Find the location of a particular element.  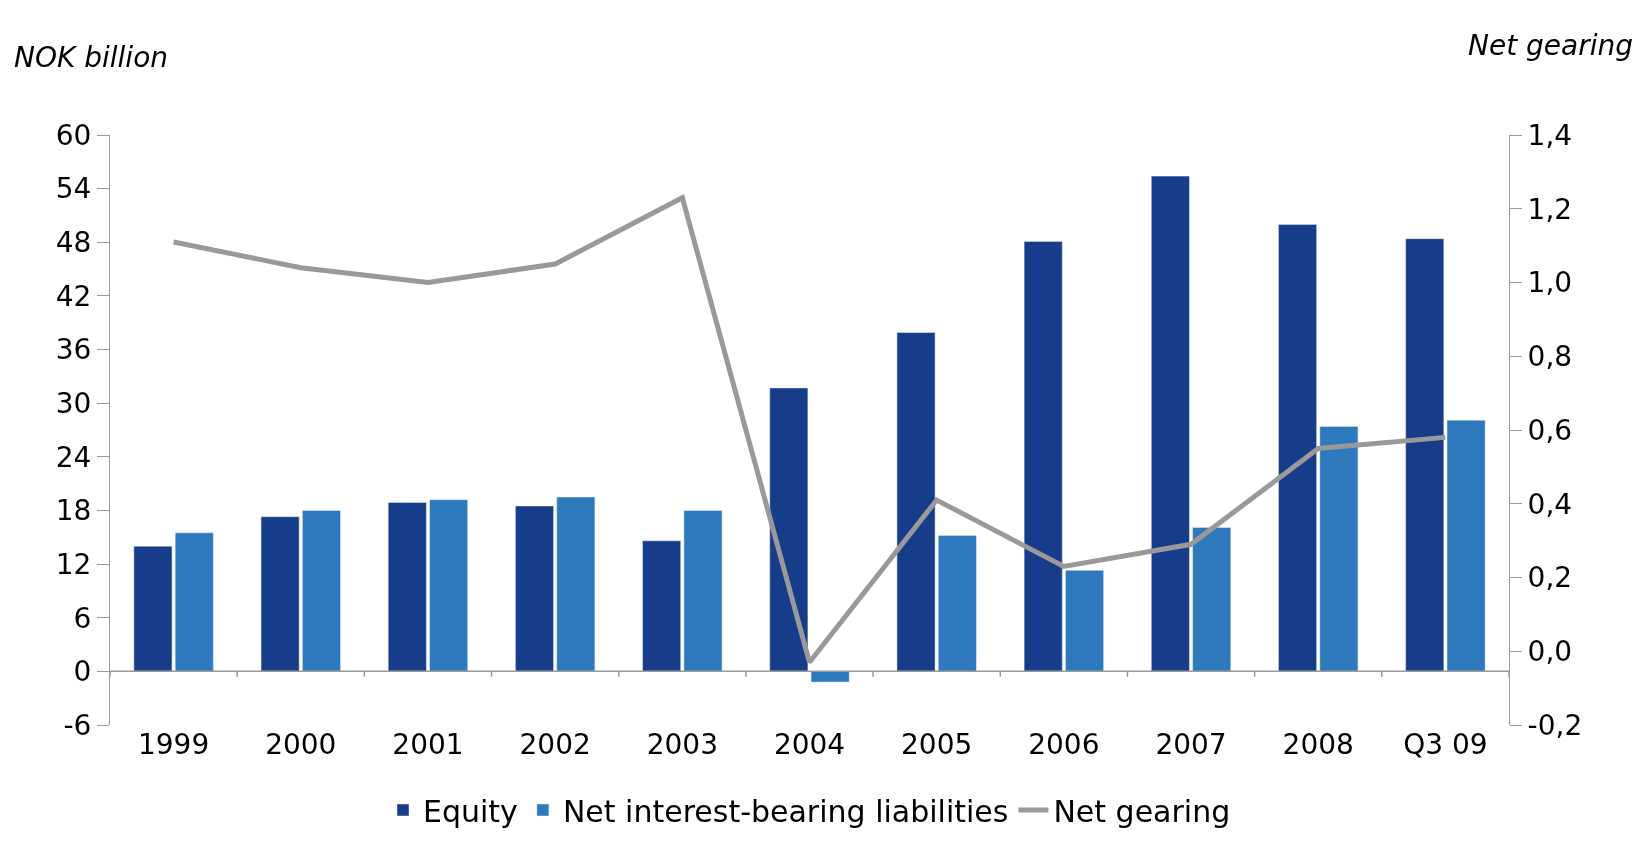

y2-tick-label: 0,0 is located at coordinates (1550, 652).